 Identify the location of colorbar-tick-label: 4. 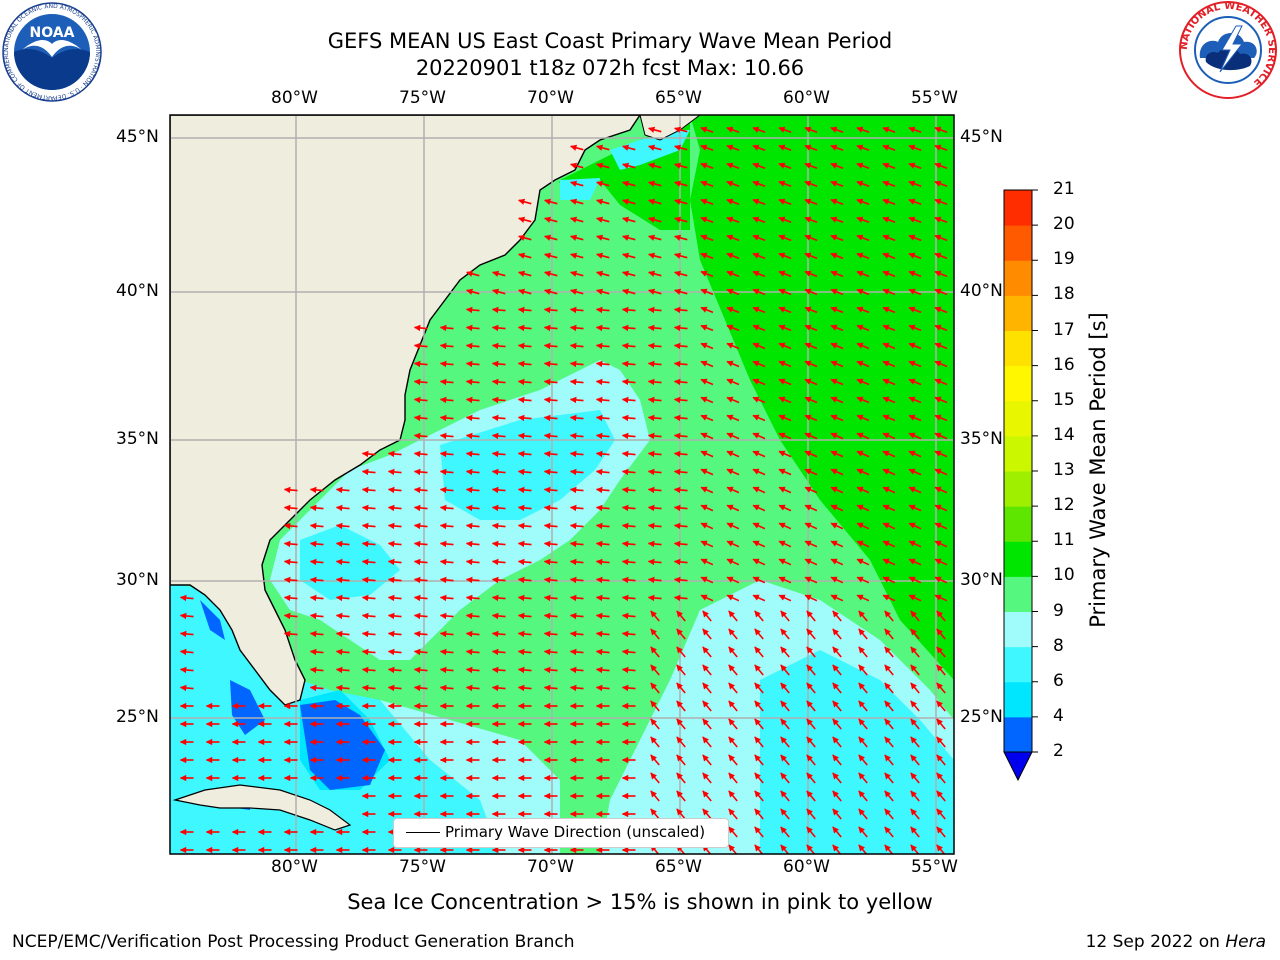
(1058, 715).